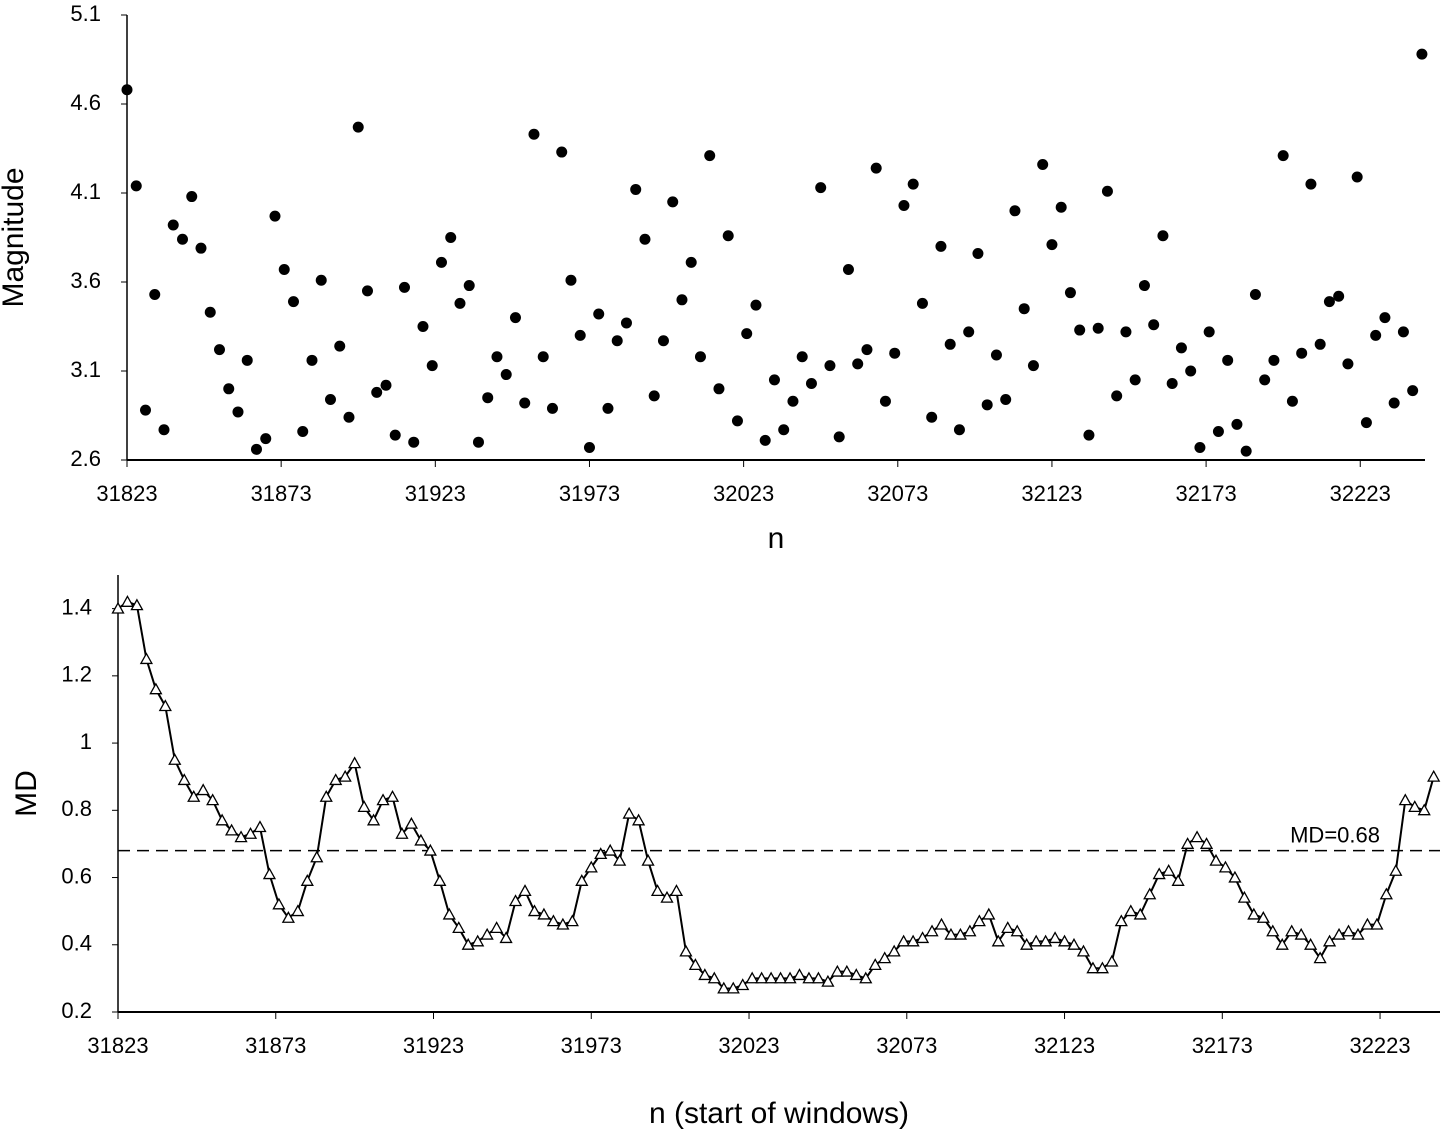  What do you see at coordinates (76, 606) in the screenshot?
I see `y-tick-label: 1.4` at bounding box center [76, 606].